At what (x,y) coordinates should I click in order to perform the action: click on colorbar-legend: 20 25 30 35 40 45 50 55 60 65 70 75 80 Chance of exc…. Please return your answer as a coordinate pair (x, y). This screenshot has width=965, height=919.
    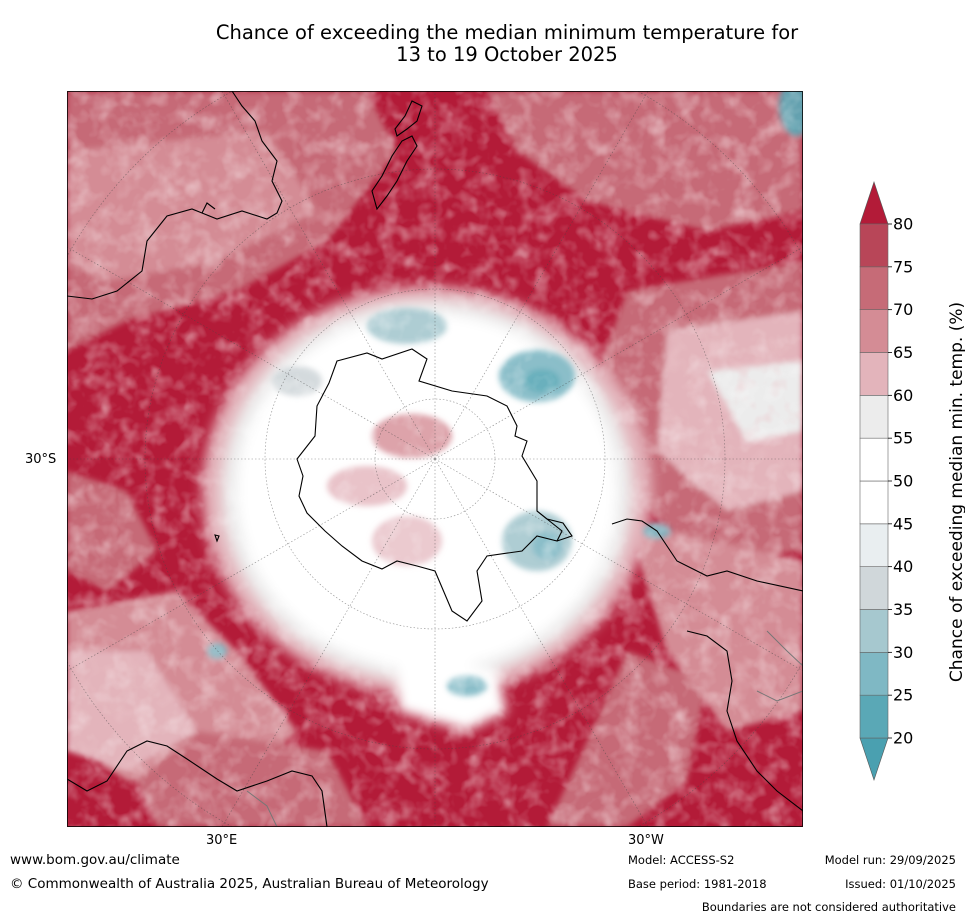
    Looking at the image, I should click on (912, 481).